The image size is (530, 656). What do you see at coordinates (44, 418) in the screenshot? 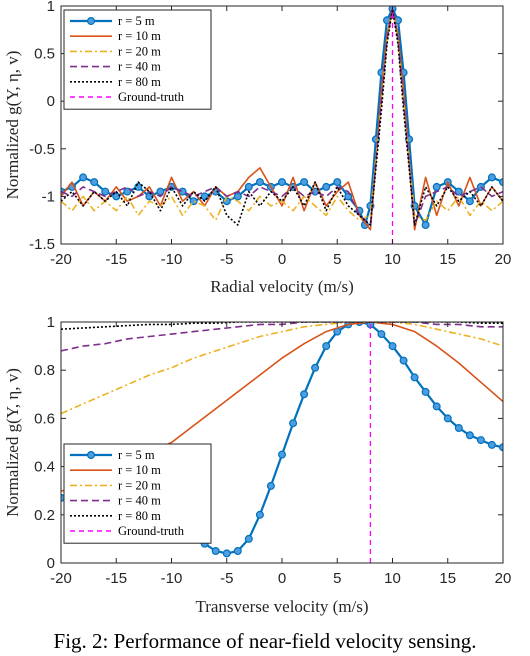
I see `y-tick-label: 0.6` at bounding box center [44, 418].